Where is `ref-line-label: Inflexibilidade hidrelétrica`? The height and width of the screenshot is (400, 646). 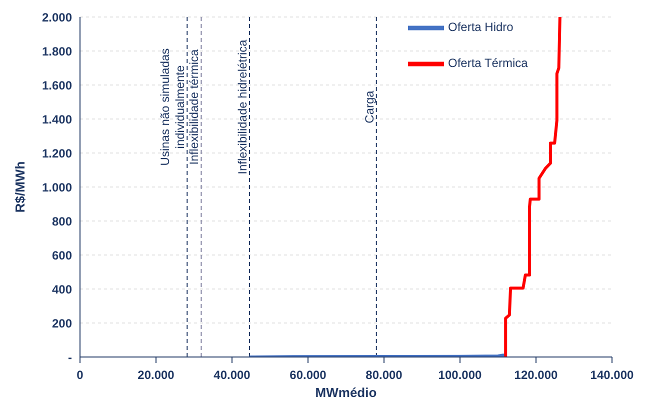 ref-line-label: Inflexibilidade hidrelétrica is located at coordinates (242, 106).